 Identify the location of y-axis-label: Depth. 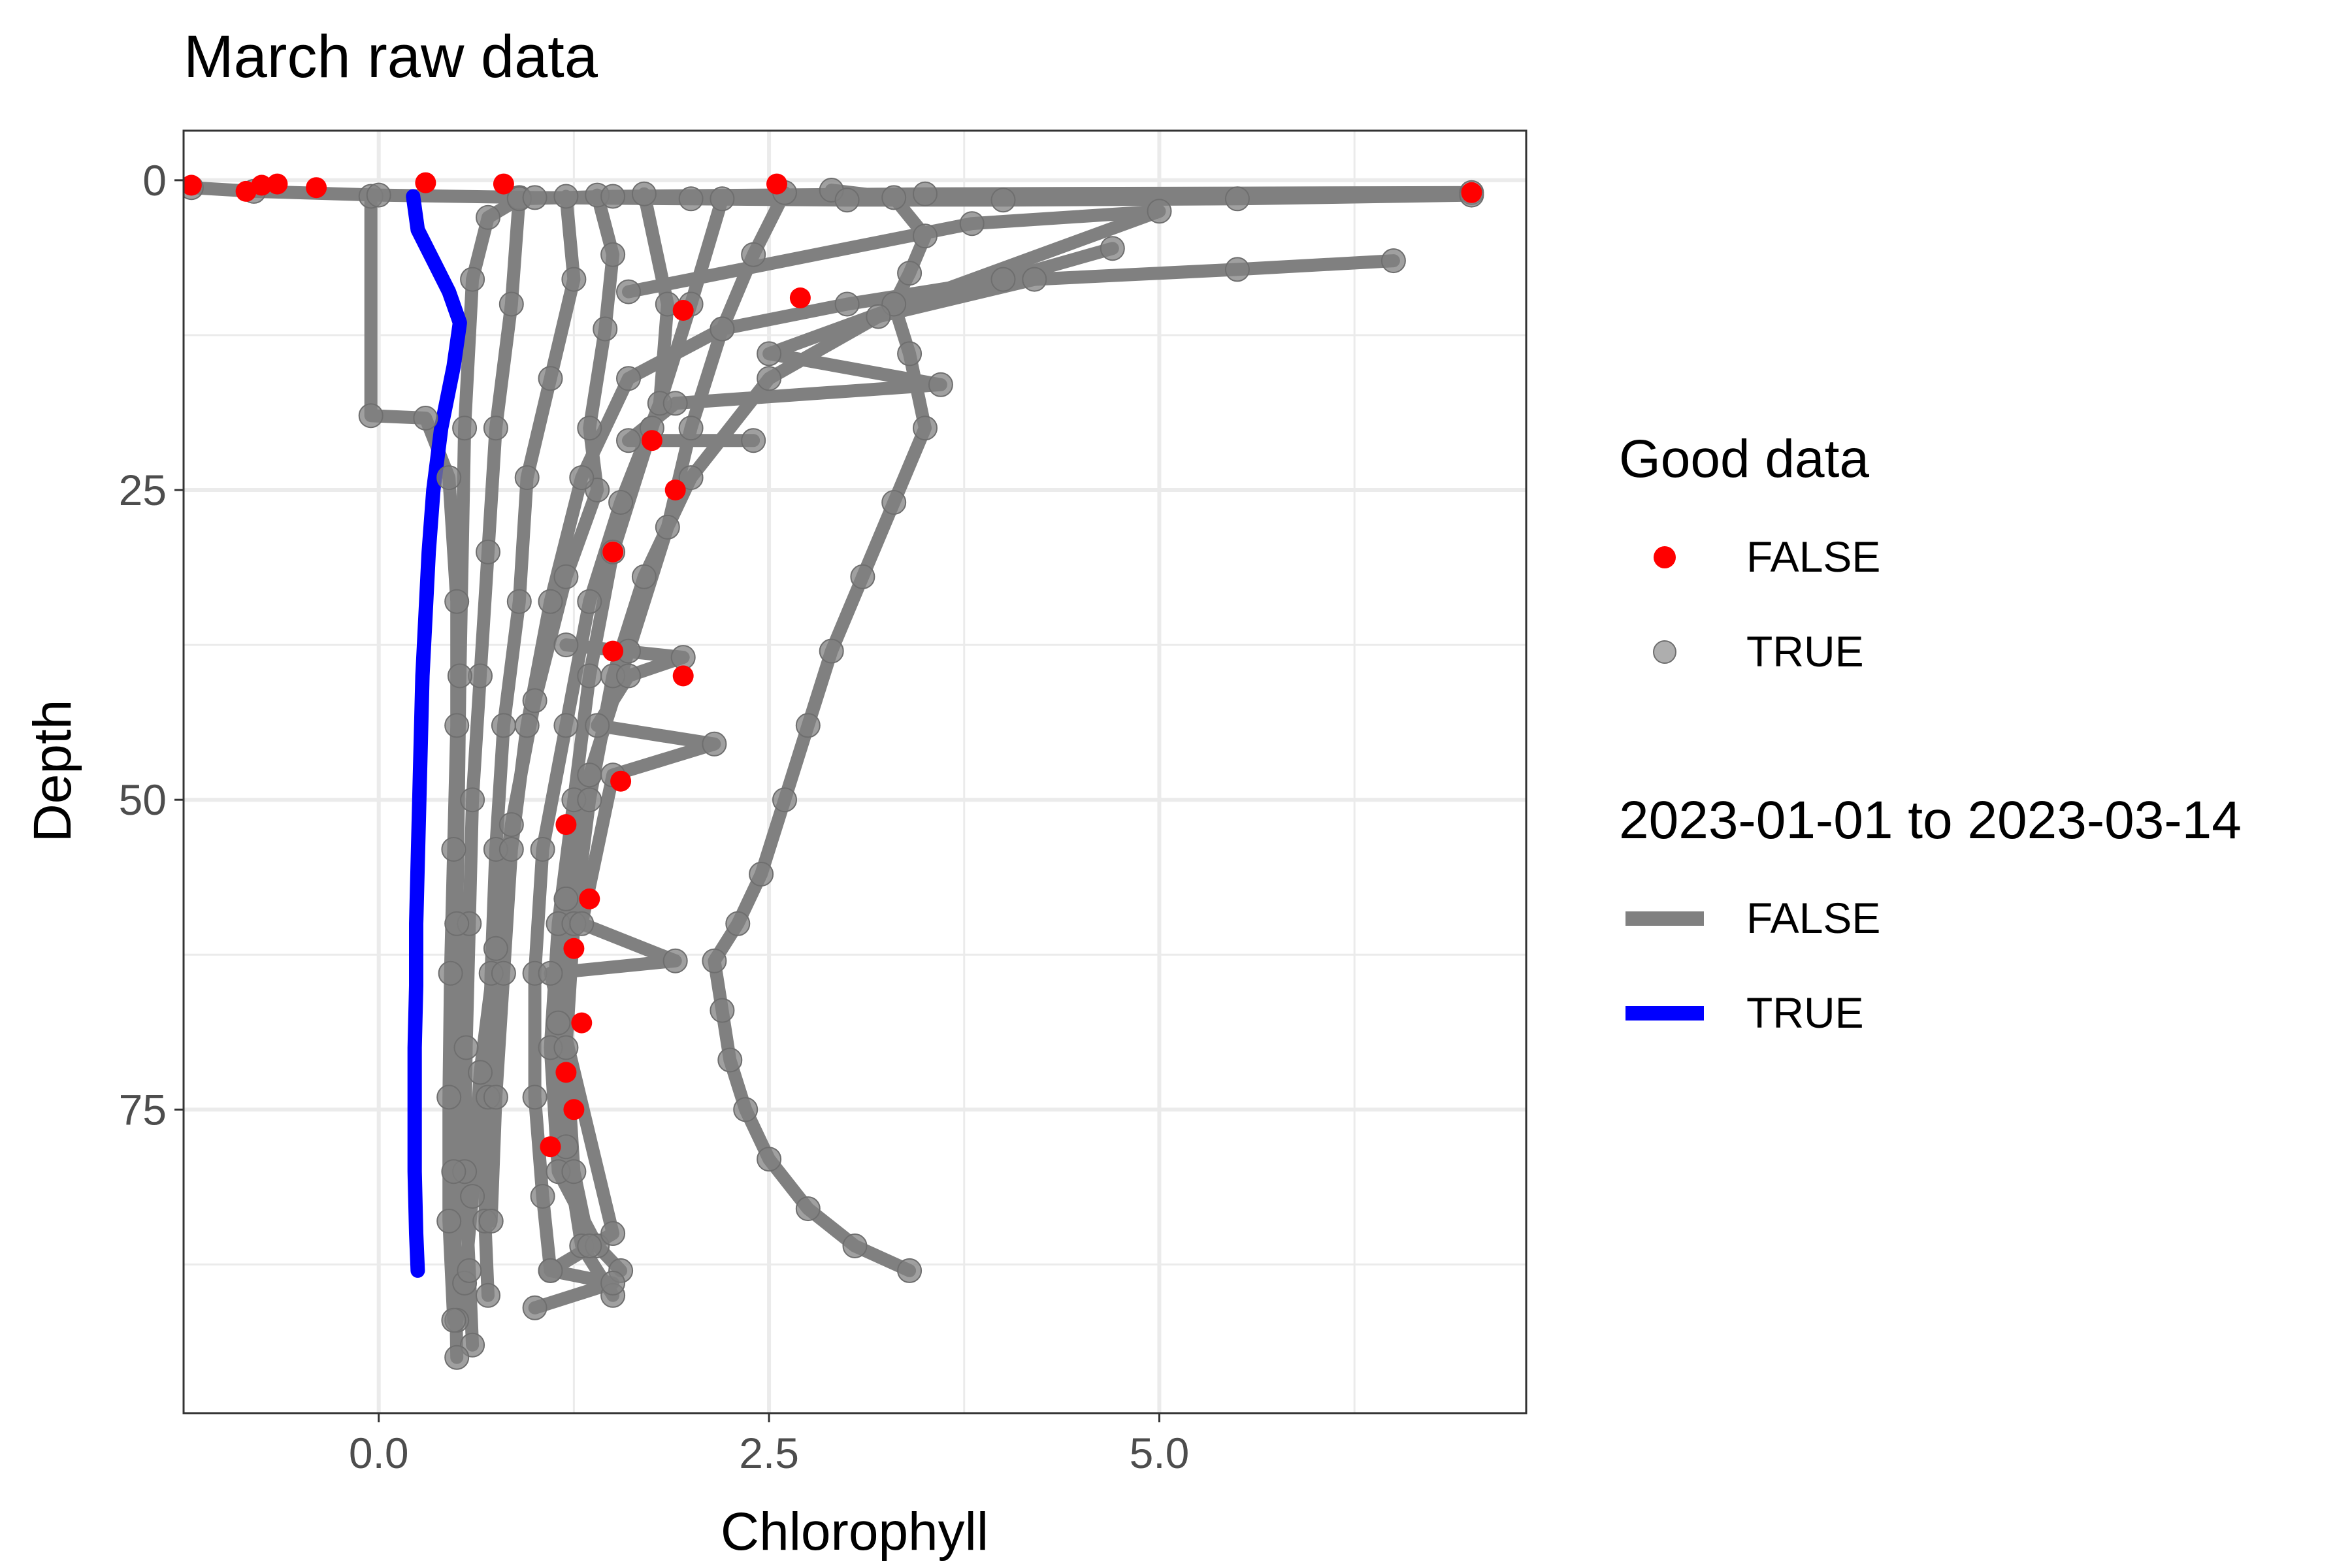
(52, 771).